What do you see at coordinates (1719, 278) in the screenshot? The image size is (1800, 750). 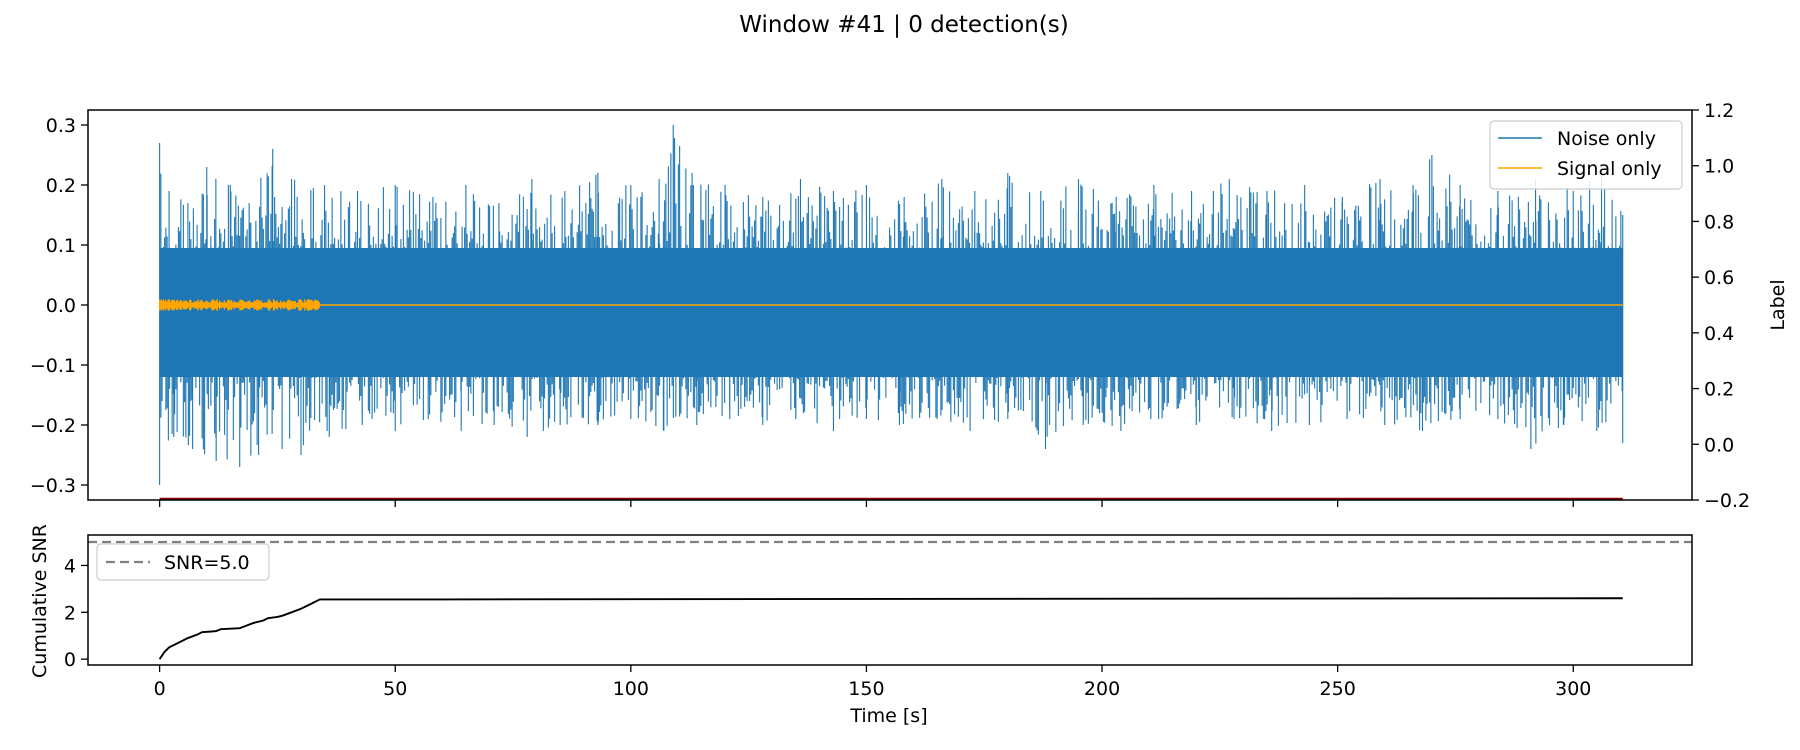 I see `right-y-tick-label: 0.6` at bounding box center [1719, 278].